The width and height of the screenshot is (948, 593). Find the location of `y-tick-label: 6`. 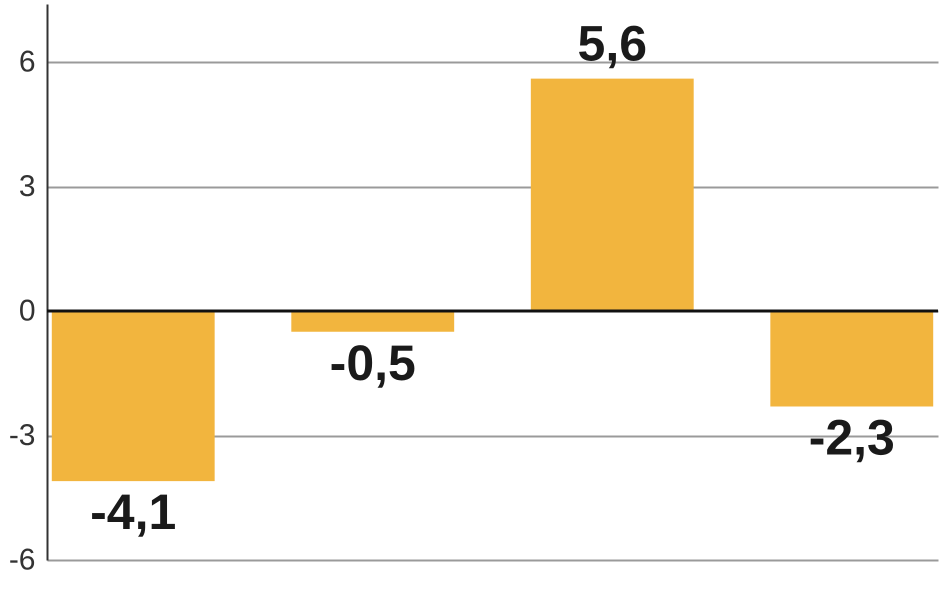

y-tick-label: 6 is located at coordinates (27, 62).